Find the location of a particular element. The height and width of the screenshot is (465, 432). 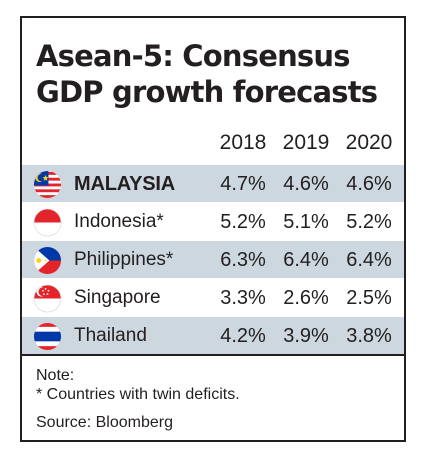

value-2018: 3.3% is located at coordinates (243, 298).